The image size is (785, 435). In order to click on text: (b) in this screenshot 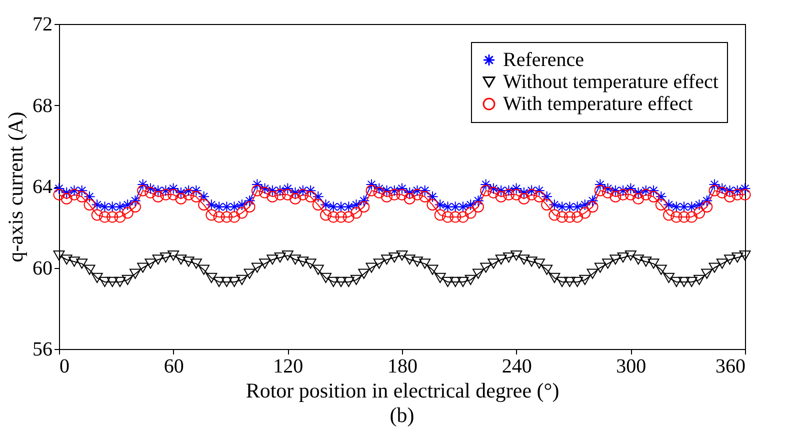, I will do `click(402, 415)`.